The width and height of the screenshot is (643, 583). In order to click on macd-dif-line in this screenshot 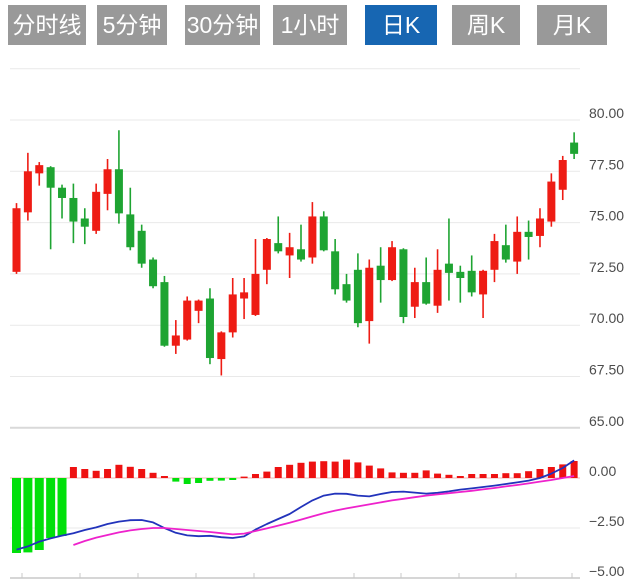, I will do `click(295, 505)`.